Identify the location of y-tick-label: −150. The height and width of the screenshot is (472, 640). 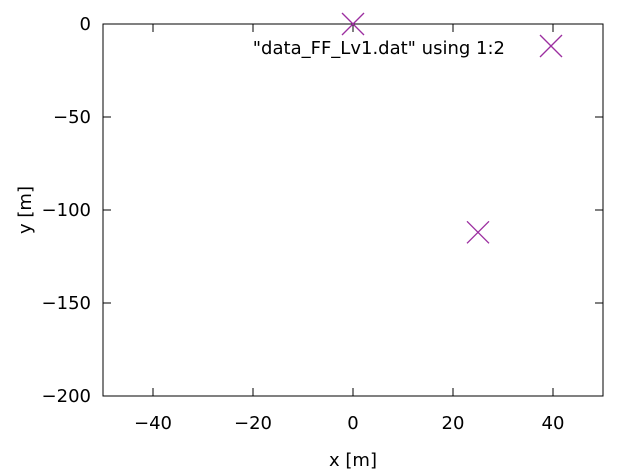
(66, 303).